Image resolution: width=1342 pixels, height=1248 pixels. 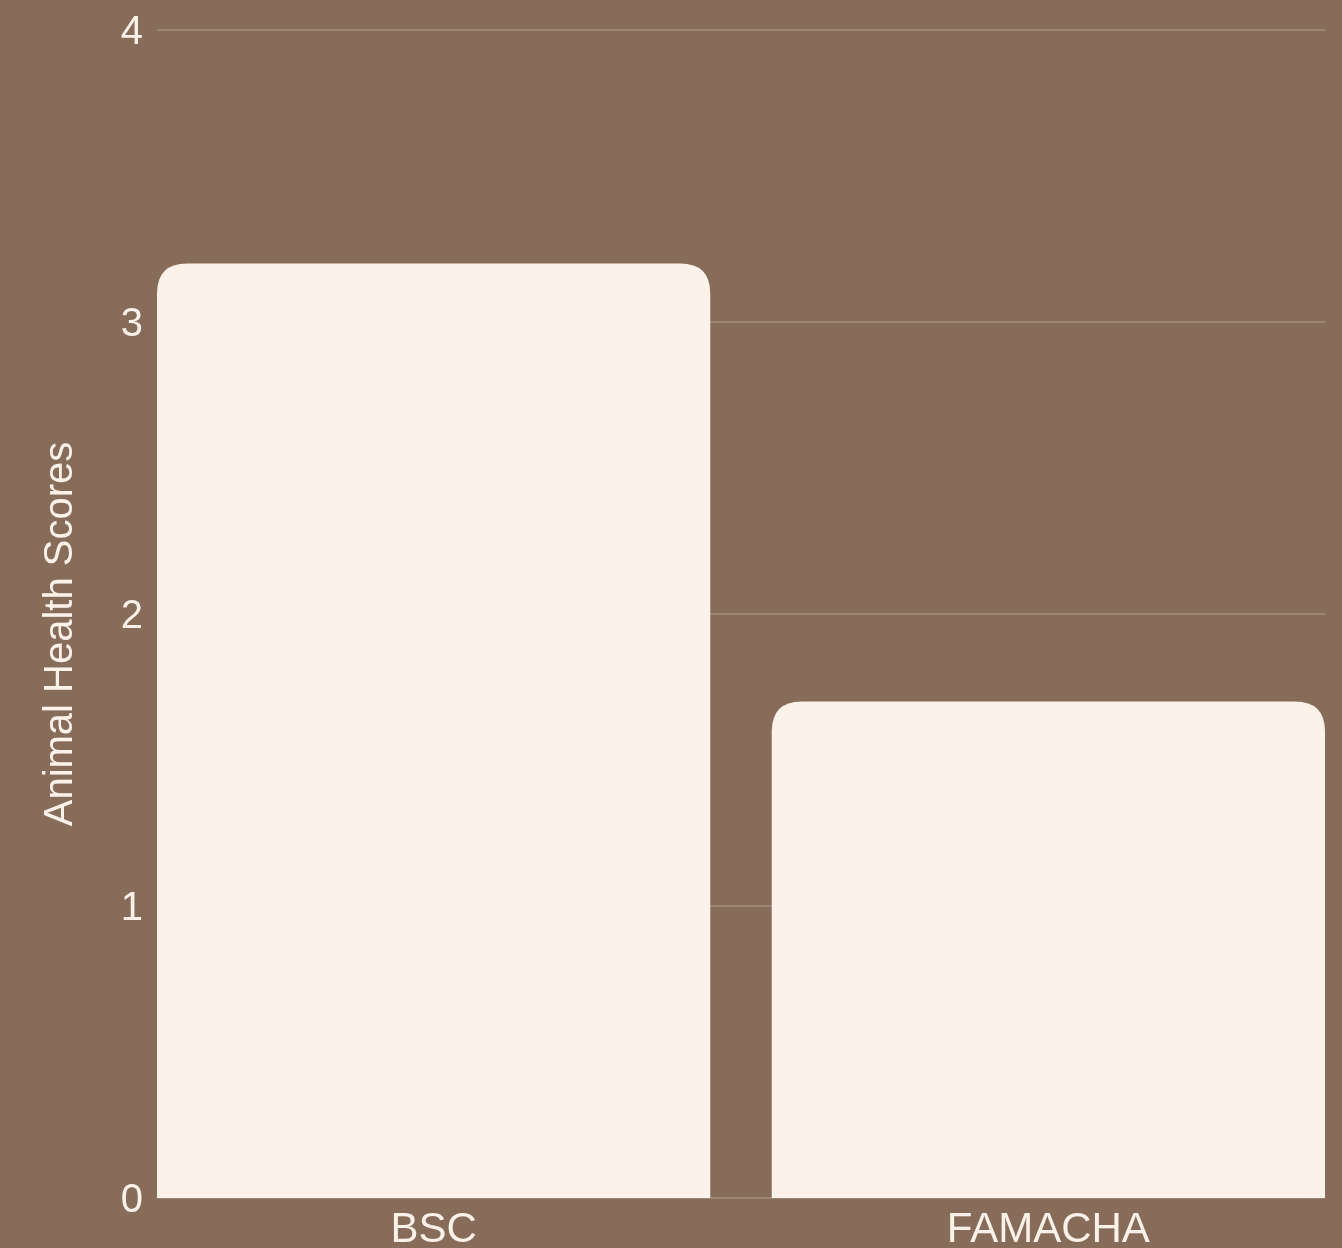 I want to click on y-tick-label: 0, so click(x=131, y=1198).